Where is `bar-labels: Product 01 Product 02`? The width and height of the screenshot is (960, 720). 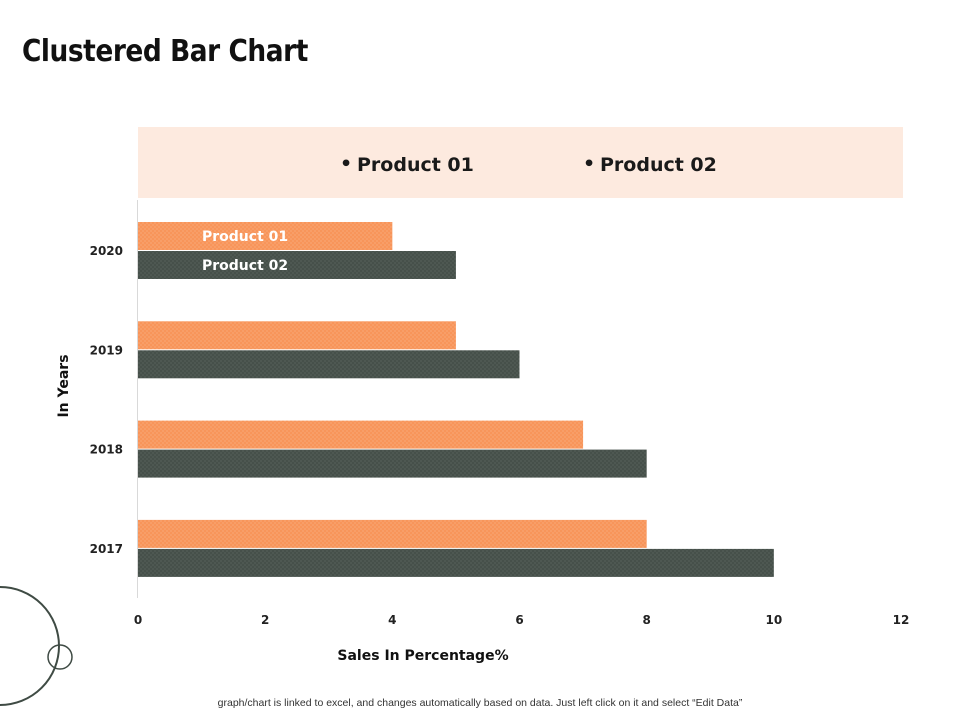
bar-labels: Product 01 Product 02 is located at coordinates (245, 251).